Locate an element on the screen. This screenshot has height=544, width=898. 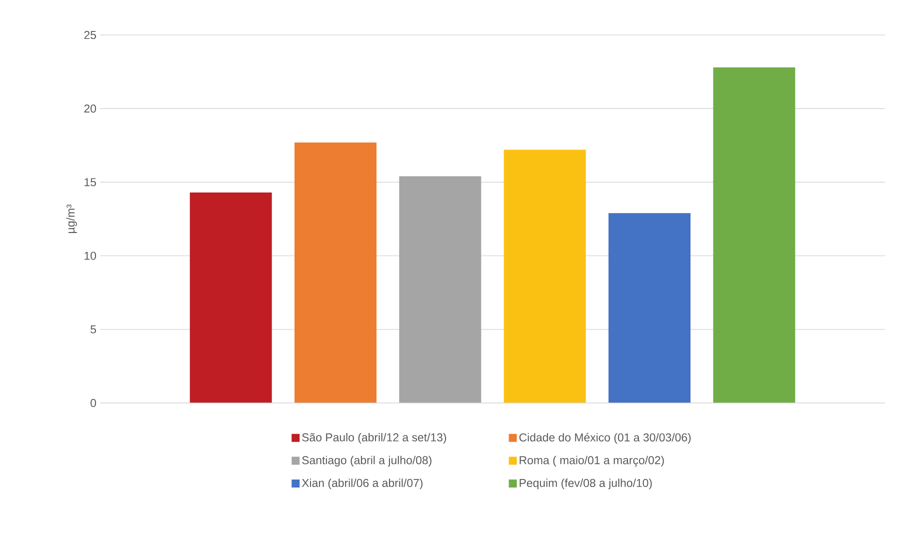
legend-label: Santiago (abril a julho/08) is located at coordinates (367, 461).